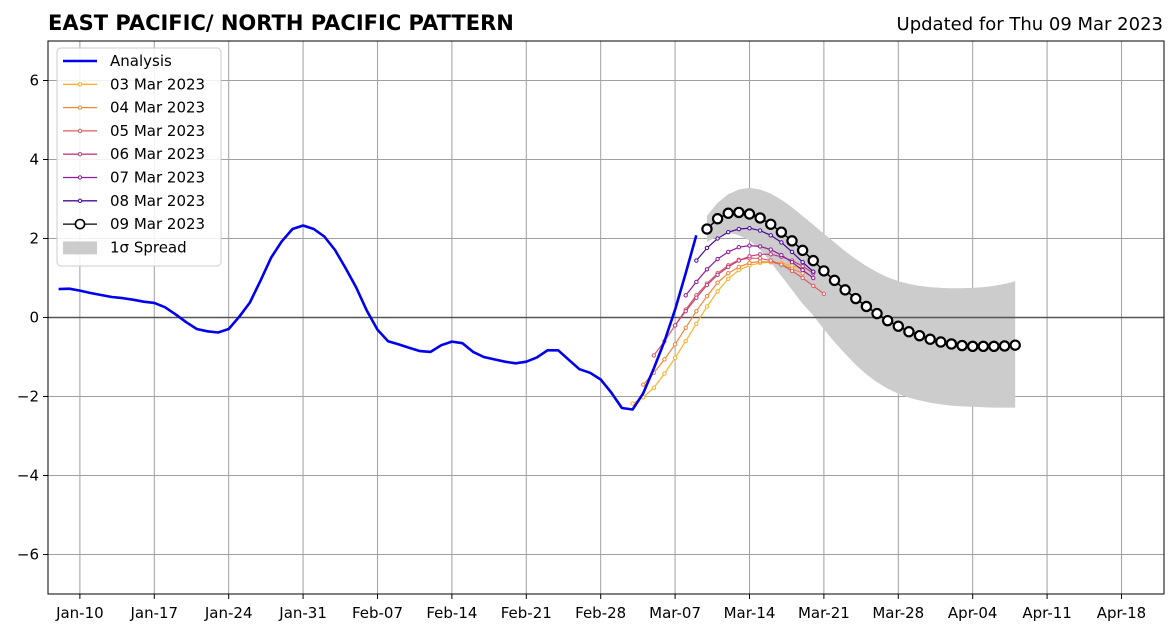  I want to click on legend-box, so click(139, 157).